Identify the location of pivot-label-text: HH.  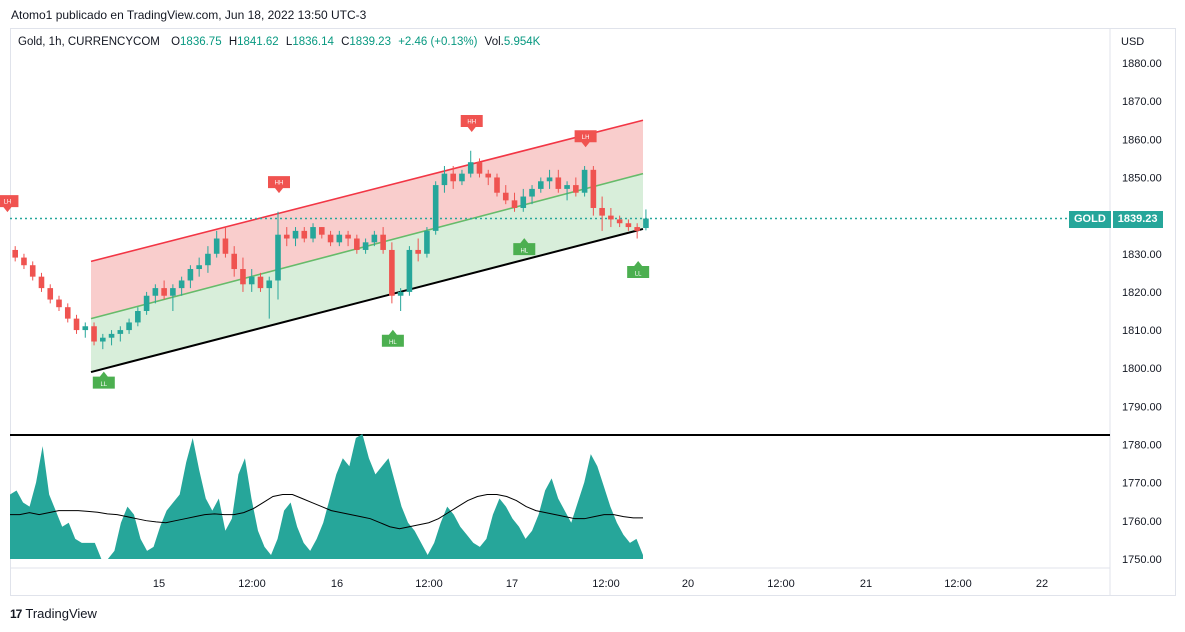
(279, 184).